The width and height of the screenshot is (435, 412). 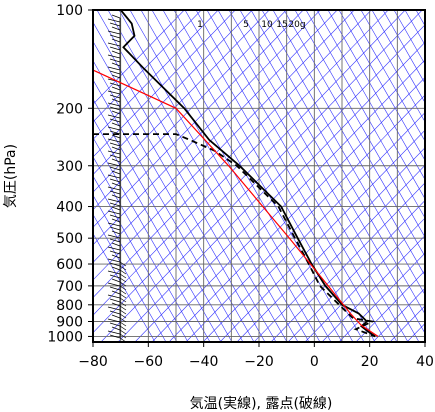 What do you see at coordinates (93, 362) in the screenshot?
I see `x-tick-label: −80` at bounding box center [93, 362].